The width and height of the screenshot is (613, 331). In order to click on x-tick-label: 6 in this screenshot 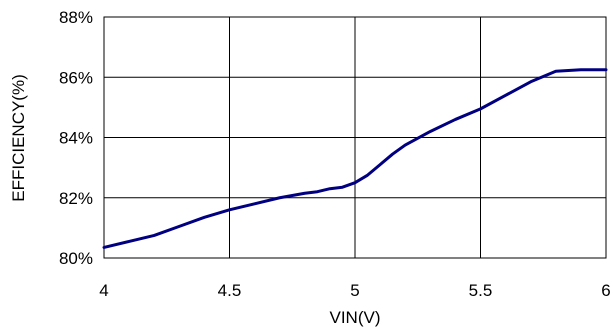, I will do `click(605, 290)`.